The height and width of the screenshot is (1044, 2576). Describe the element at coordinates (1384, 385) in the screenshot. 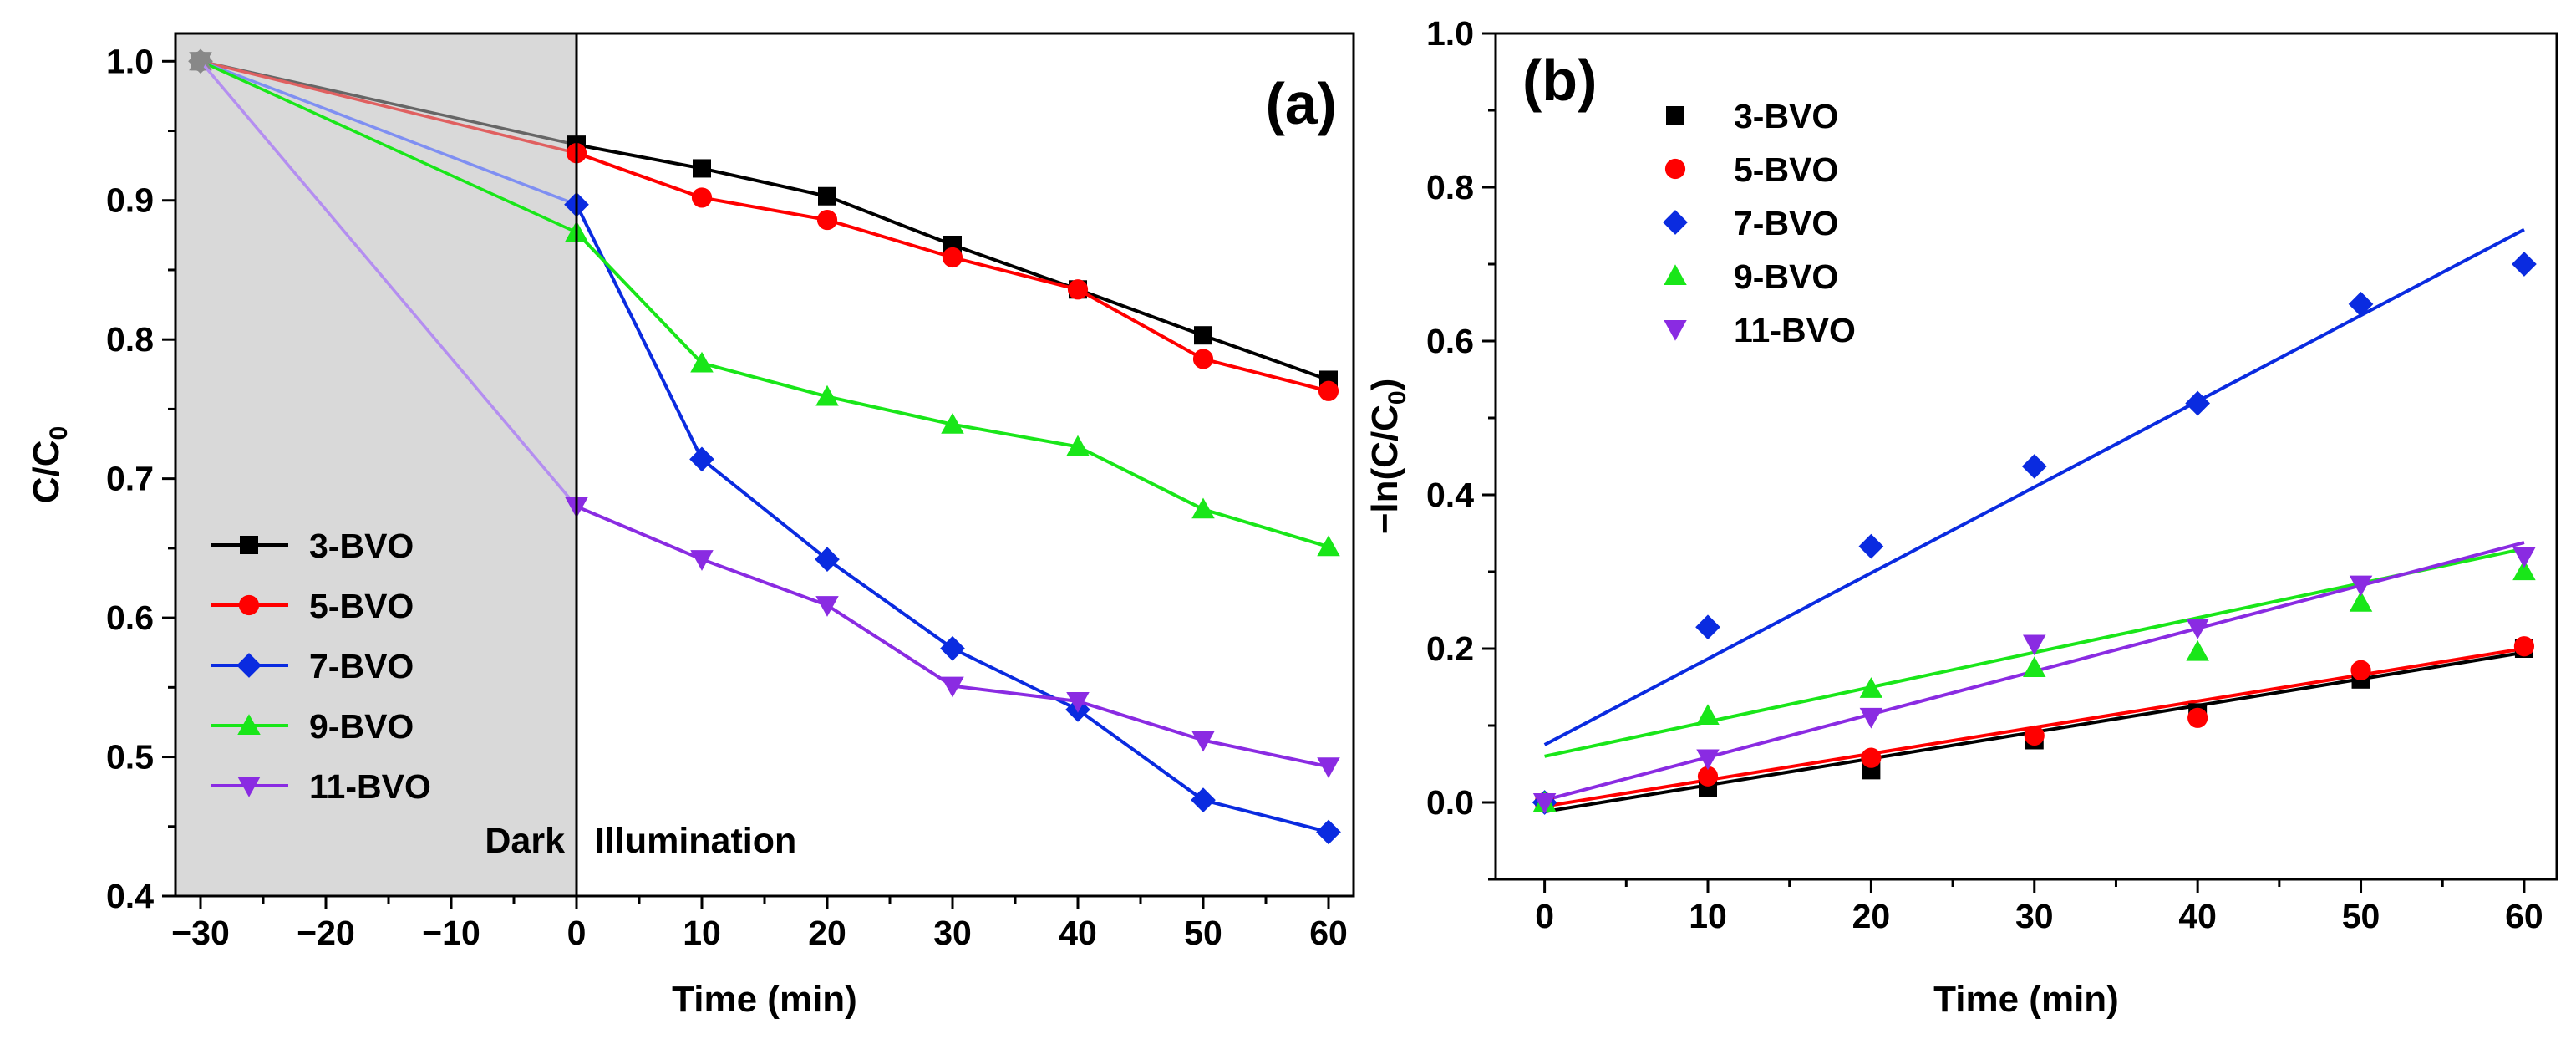

I see `panel-b-y-axis-title-end: )` at that location.